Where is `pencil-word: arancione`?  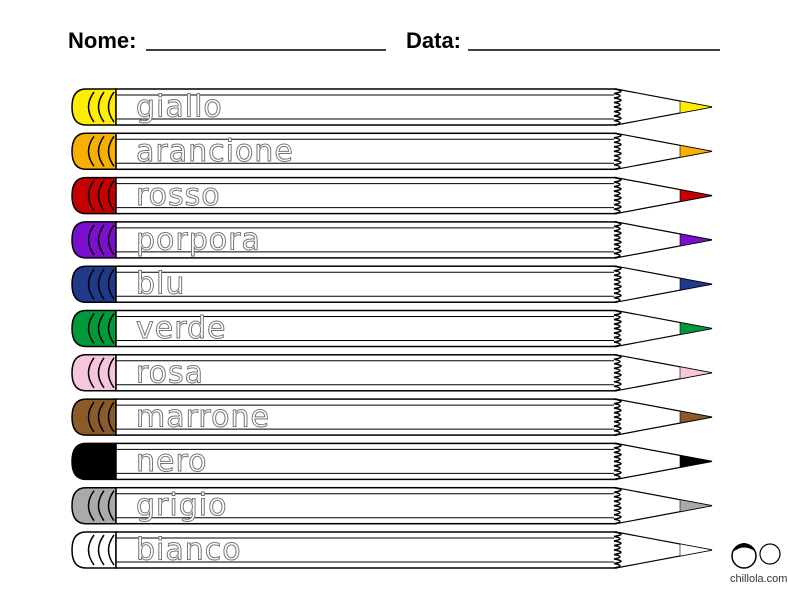
pencil-word: arancione is located at coordinates (215, 151).